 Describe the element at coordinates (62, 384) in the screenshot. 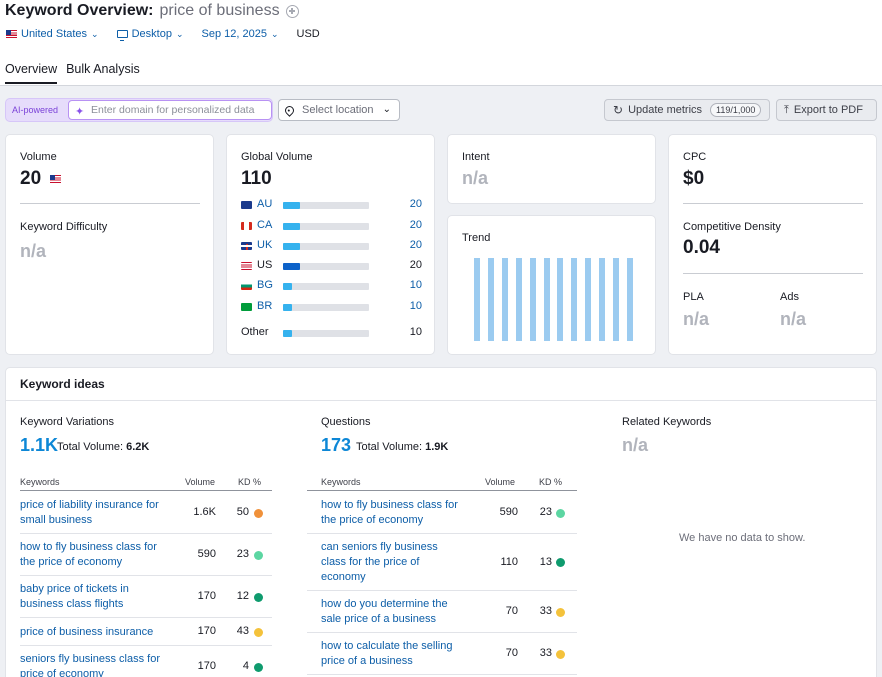

I see `keyword-ideas-title: Keyword ideas` at that location.